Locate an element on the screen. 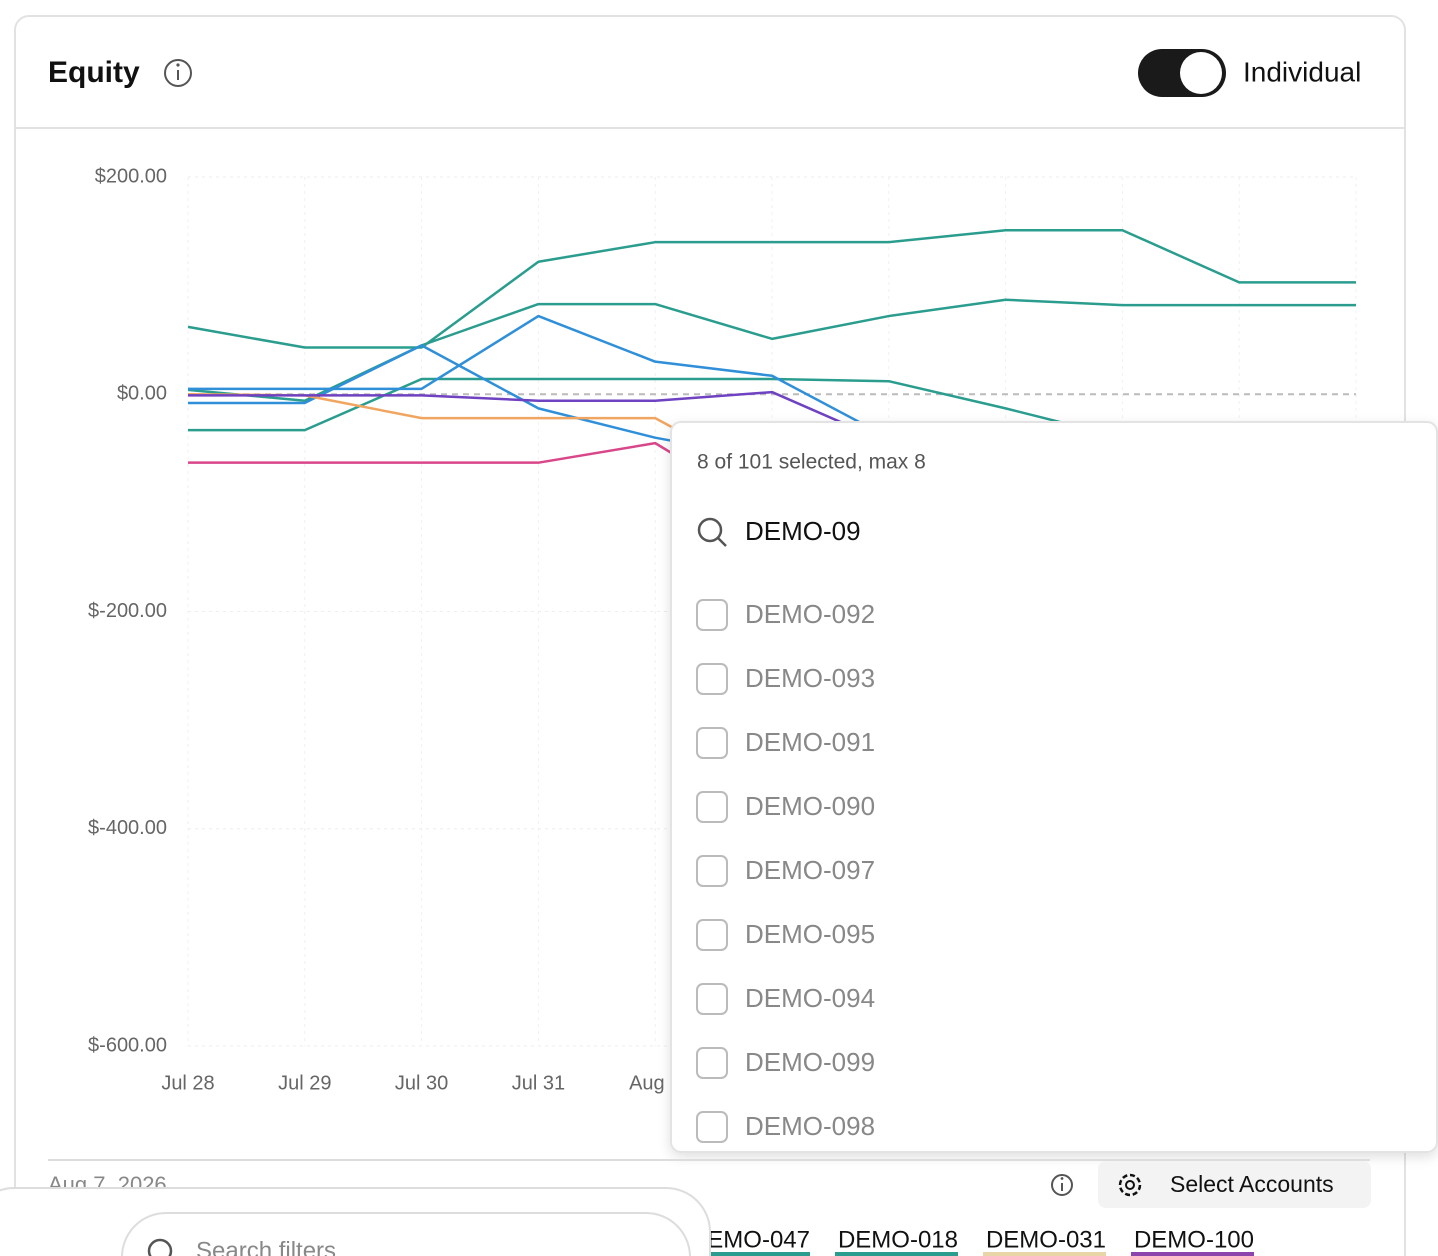 The width and height of the screenshot is (1438, 1256). legend-label: DEMO-018 is located at coordinates (898, 1239).